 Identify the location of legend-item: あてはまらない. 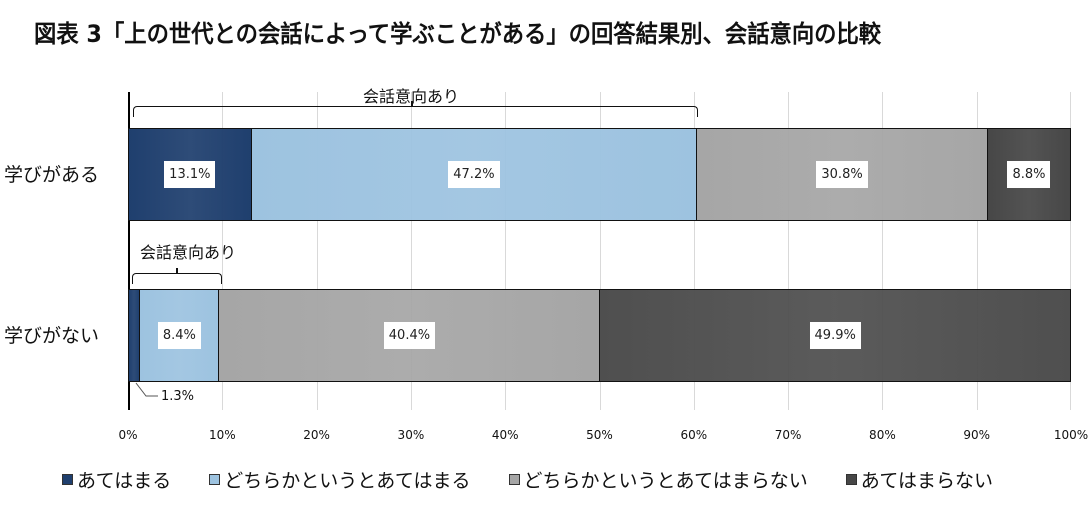
(919, 479).